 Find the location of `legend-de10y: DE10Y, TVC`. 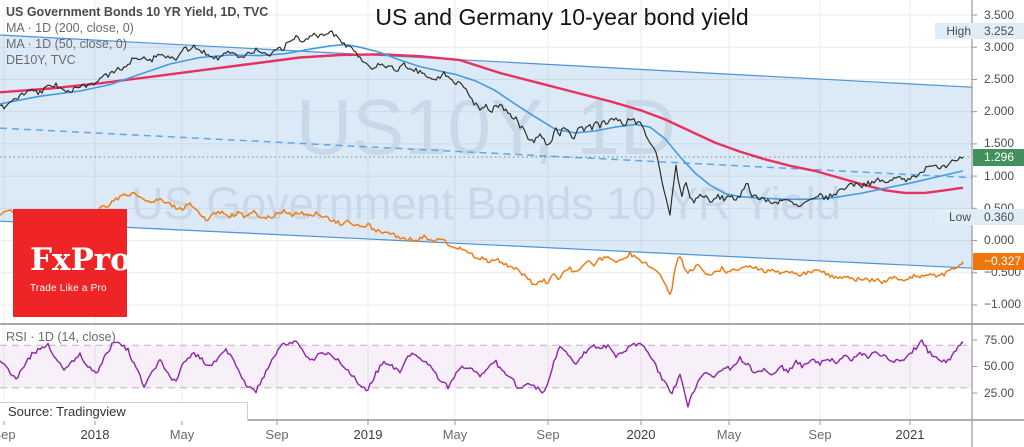

legend-de10y: DE10Y, TVC is located at coordinates (41, 60).